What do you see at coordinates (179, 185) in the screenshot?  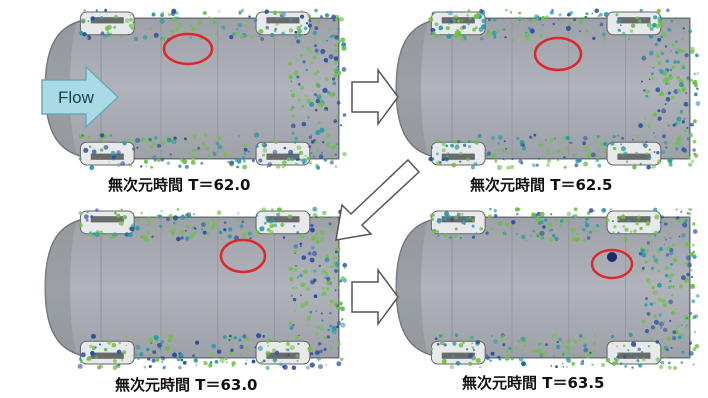 I see `caption-1: 無次元時間 T＝62.0` at bounding box center [179, 185].